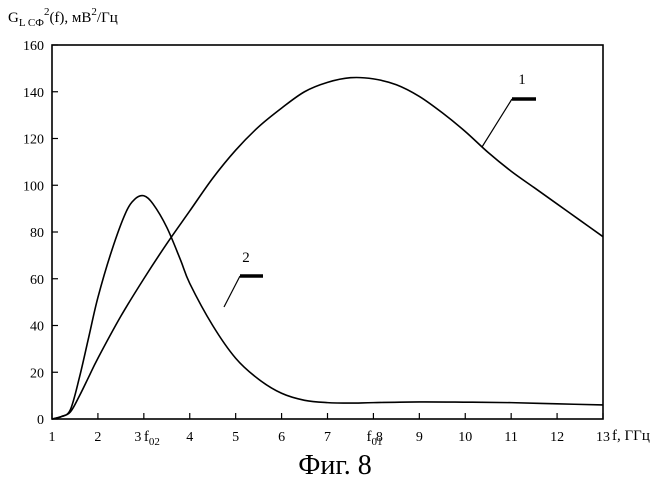 Image resolution: width=670 pixels, height=500 pixels. Describe the element at coordinates (33, 93) in the screenshot. I see `y-tick-label: 140` at that location.